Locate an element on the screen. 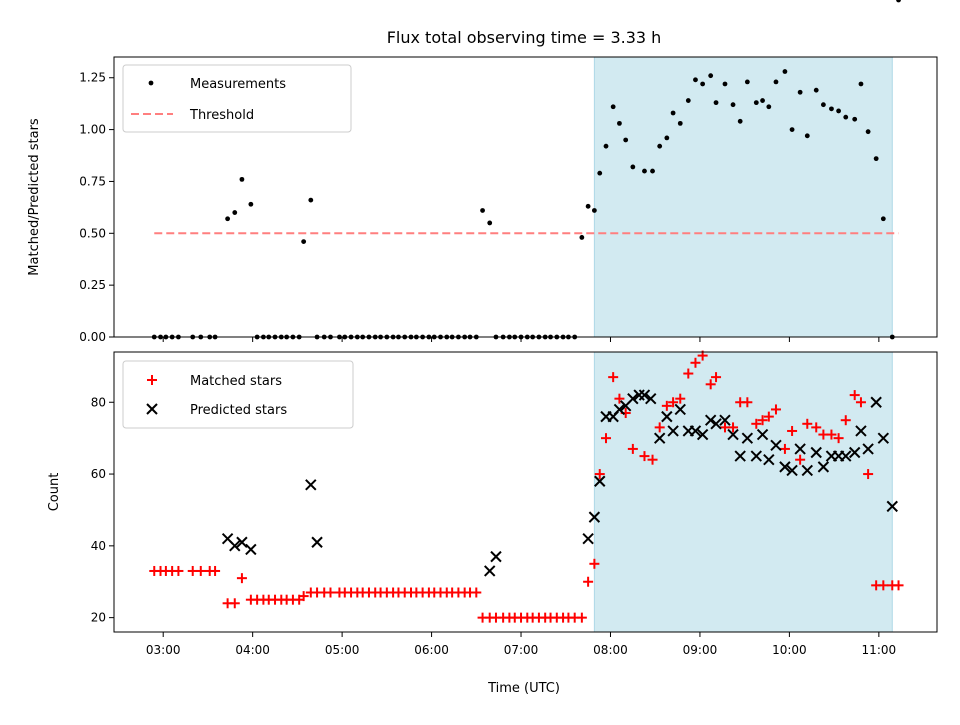 Image resolution: width=960 pixels, height=725 pixels. x-tick-label: 08:00 is located at coordinates (610, 650).